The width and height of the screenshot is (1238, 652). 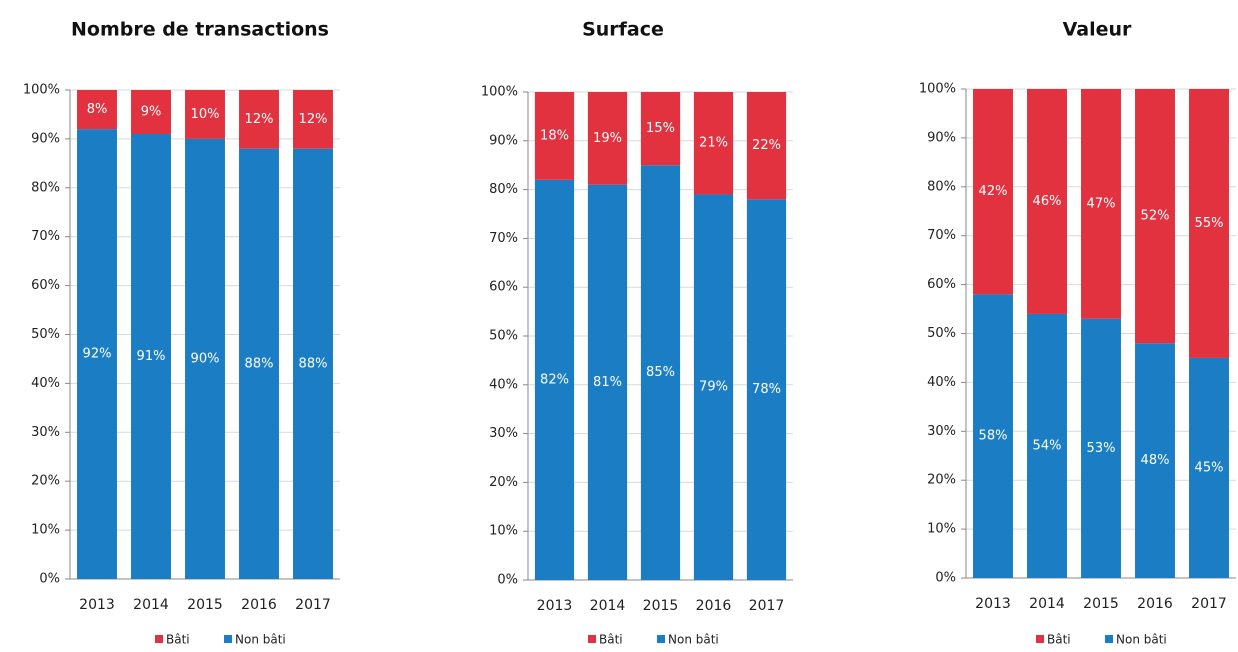 I want to click on value-label: 81%, so click(x=607, y=382).